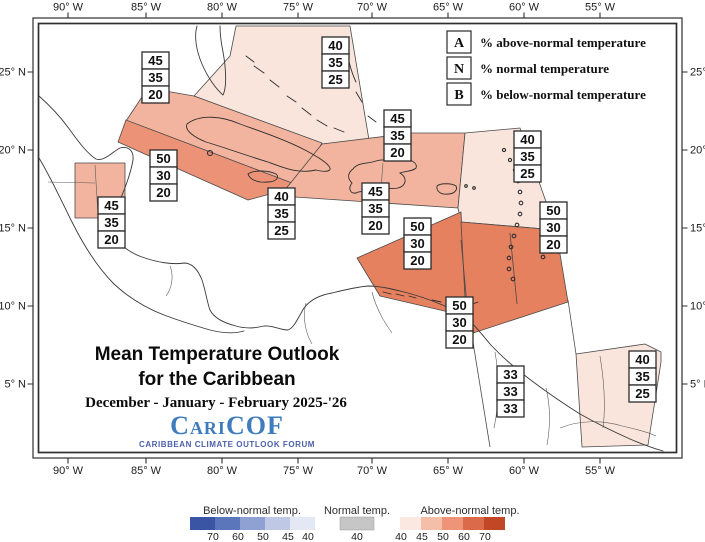 This screenshot has height=542, width=705. I want to click on anb-code: B, so click(458, 95).